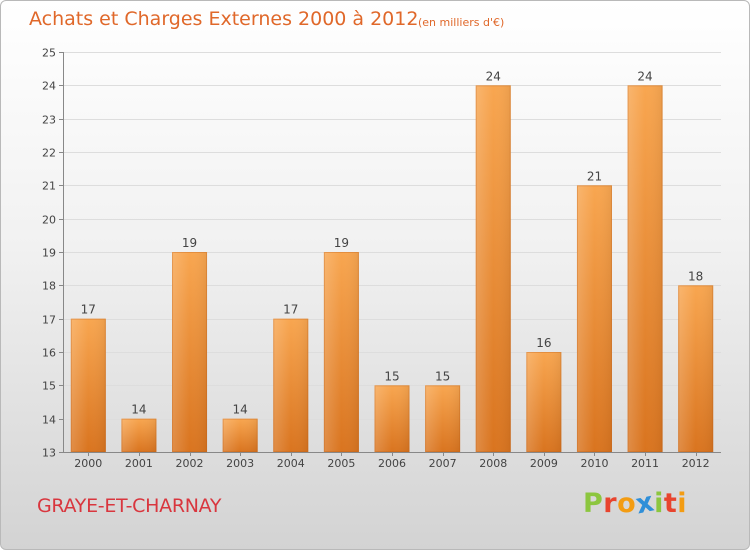 Image resolution: width=750 pixels, height=550 pixels. What do you see at coordinates (49, 453) in the screenshot?
I see `y-tick-label: 13` at bounding box center [49, 453].